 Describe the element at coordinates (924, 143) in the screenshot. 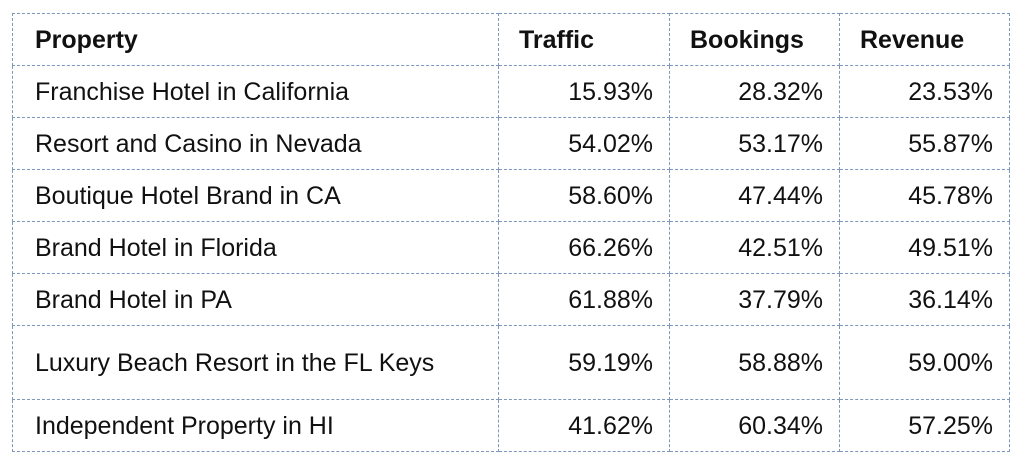

I see `revenue-cell: 55.87%` at that location.